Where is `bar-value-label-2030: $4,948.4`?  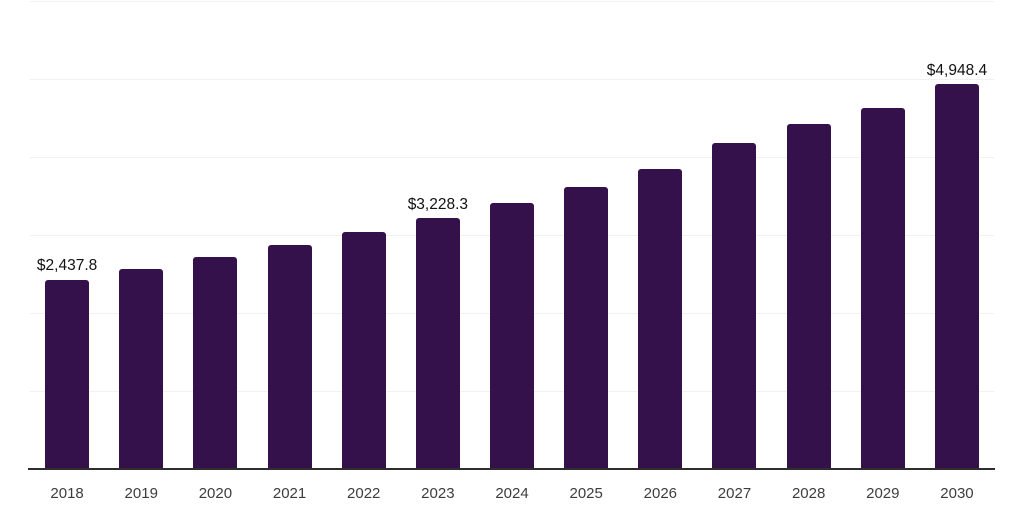 bar-value-label-2030: $4,948.4 is located at coordinates (957, 70).